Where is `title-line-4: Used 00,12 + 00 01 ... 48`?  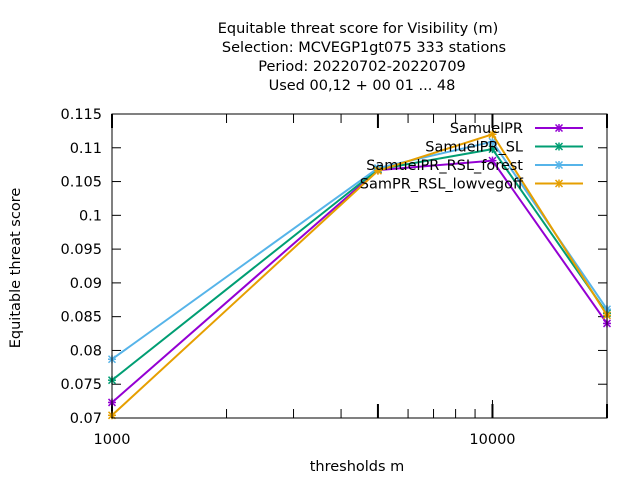
title-line-4: Used 00,12 + 00 01 ... 48 is located at coordinates (362, 86).